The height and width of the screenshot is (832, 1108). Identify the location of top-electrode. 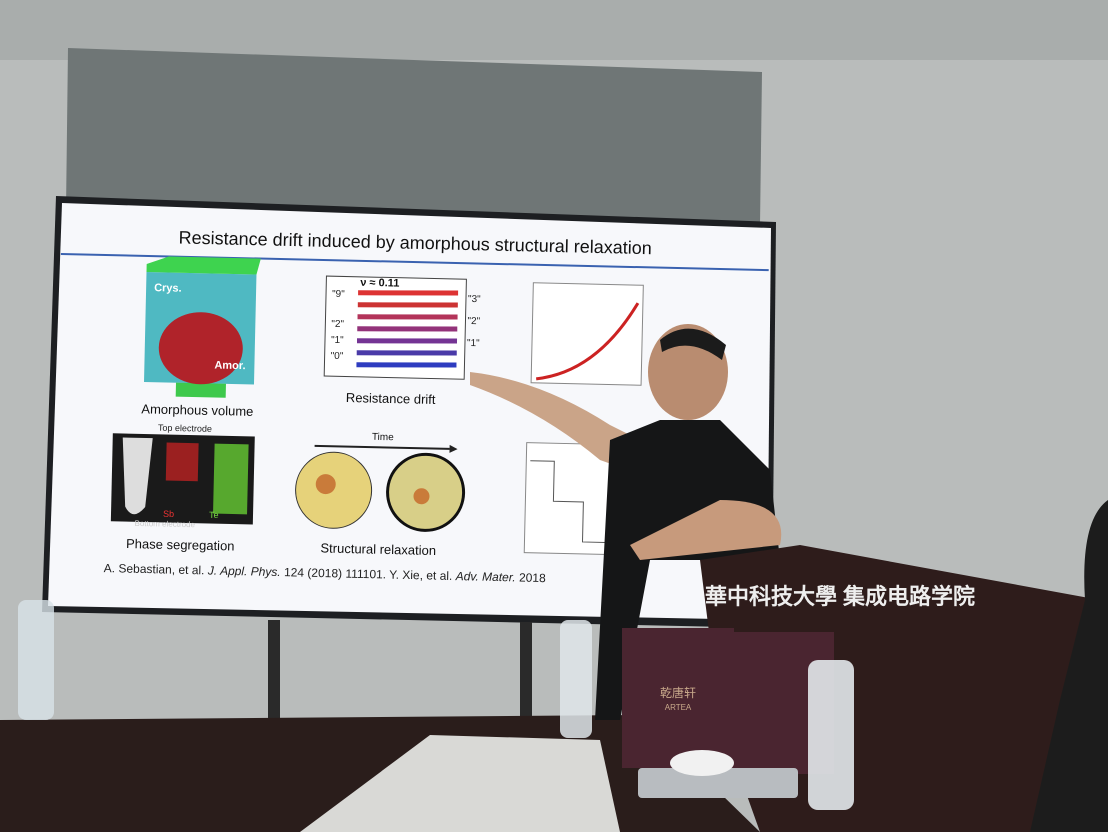
(203, 265).